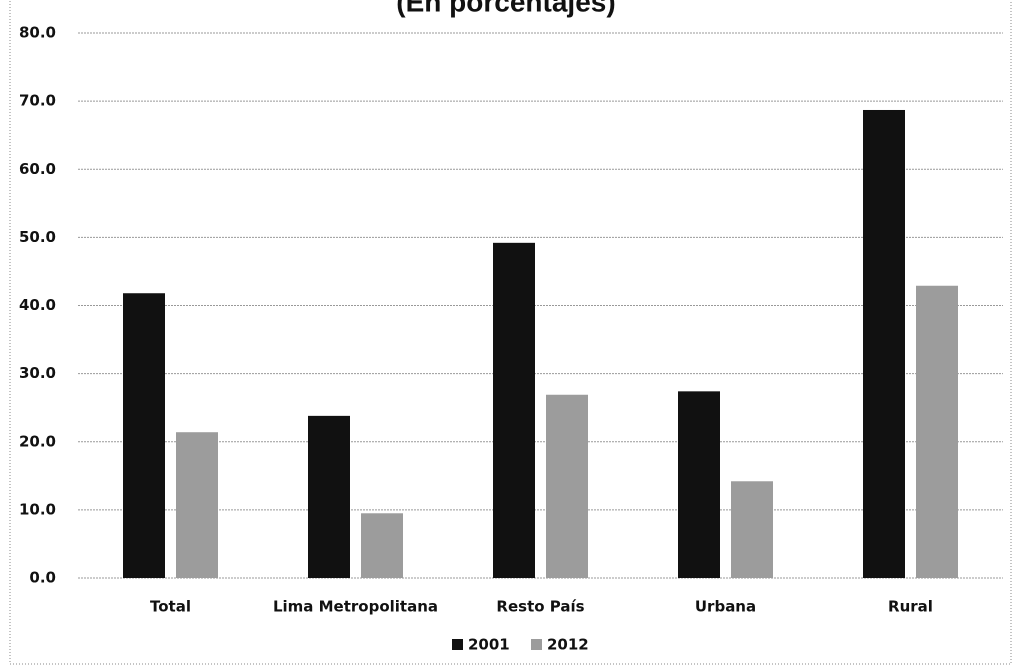 The image size is (1013, 665). What do you see at coordinates (37, 101) in the screenshot?
I see `y-tick-label: 70.0` at bounding box center [37, 101].